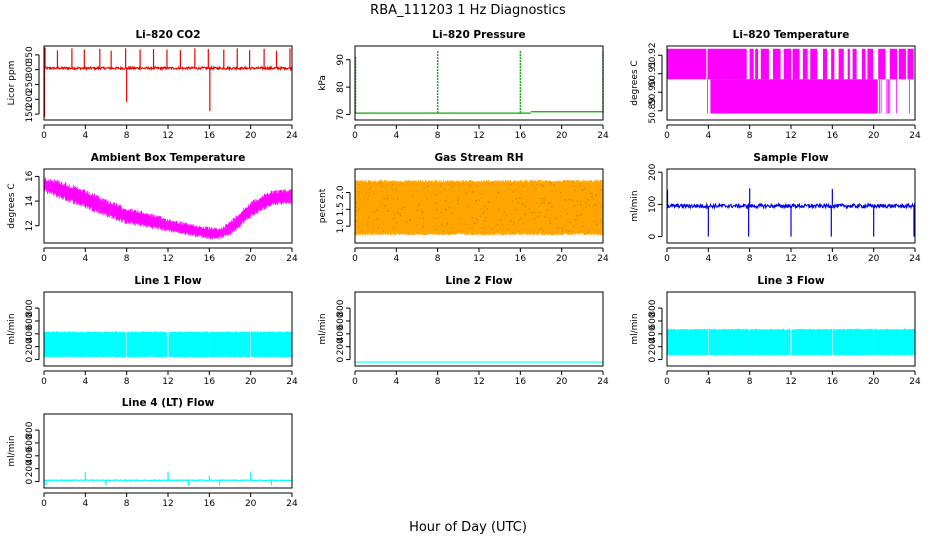 The image size is (936, 540). I want to click on panel-title: Line 2 Flow, so click(478, 281).